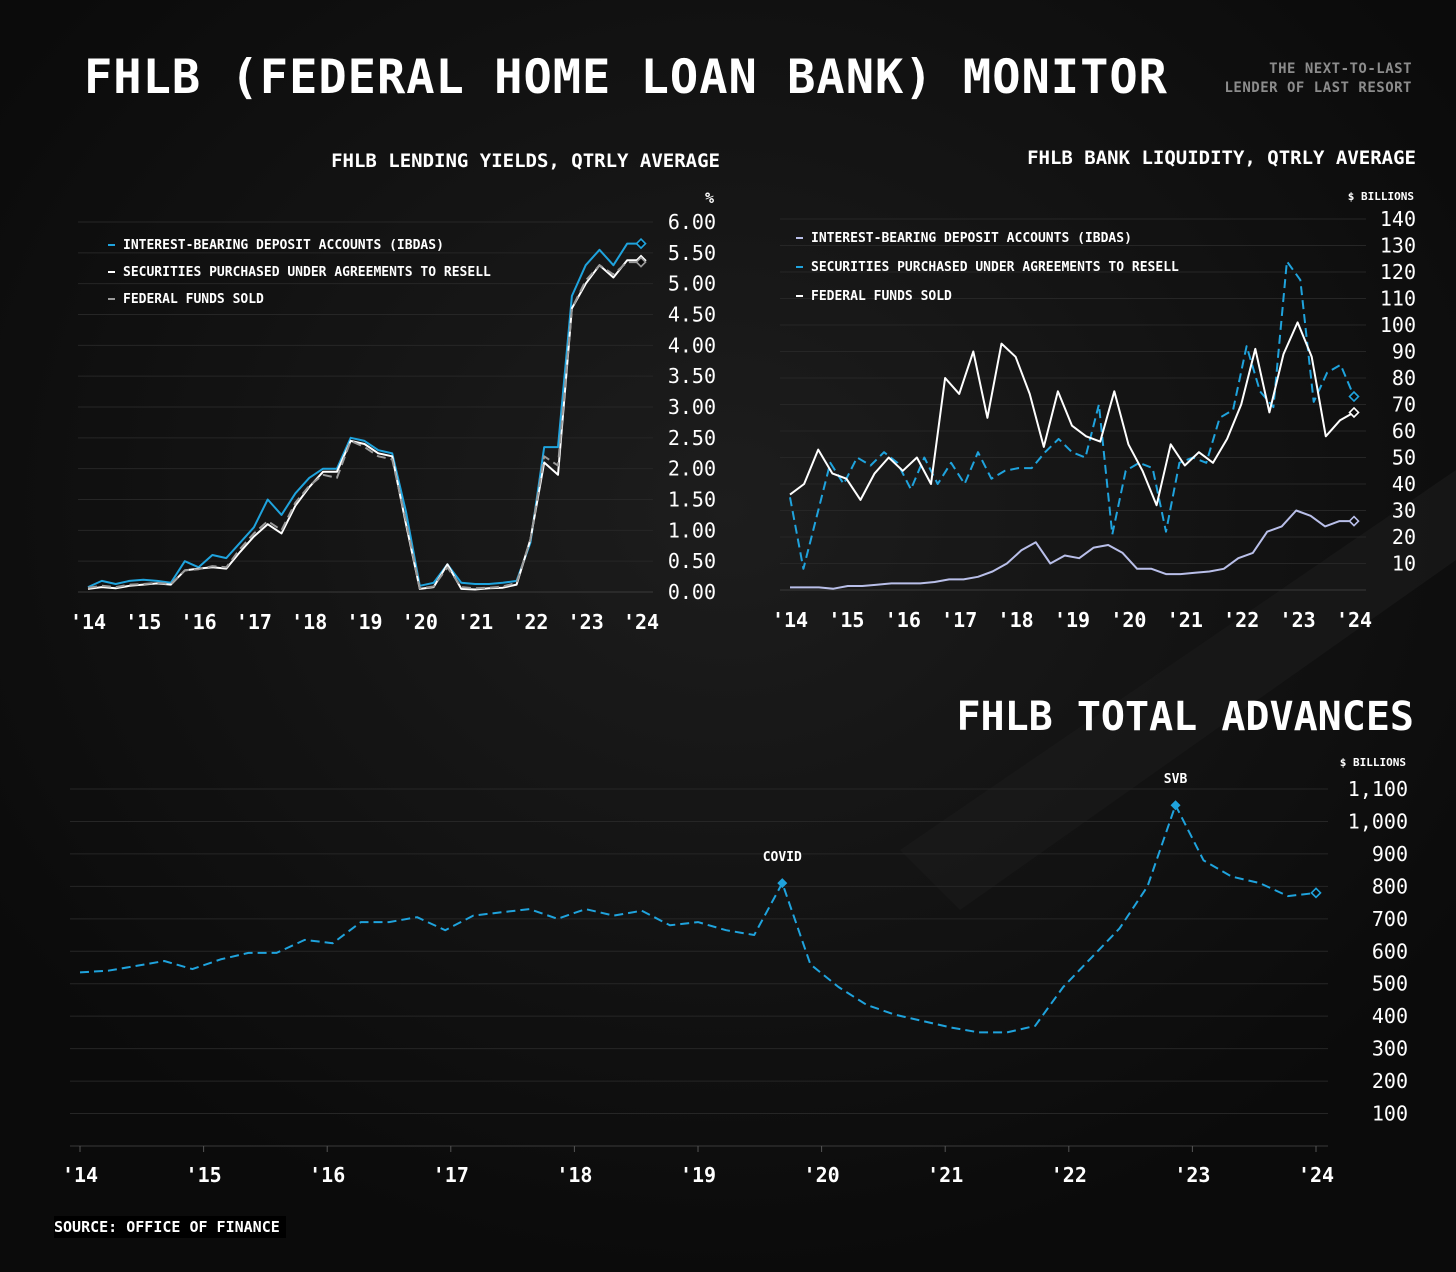  Describe the element at coordinates (1390, 854) in the screenshot. I see `y-tick-label: 900` at that location.